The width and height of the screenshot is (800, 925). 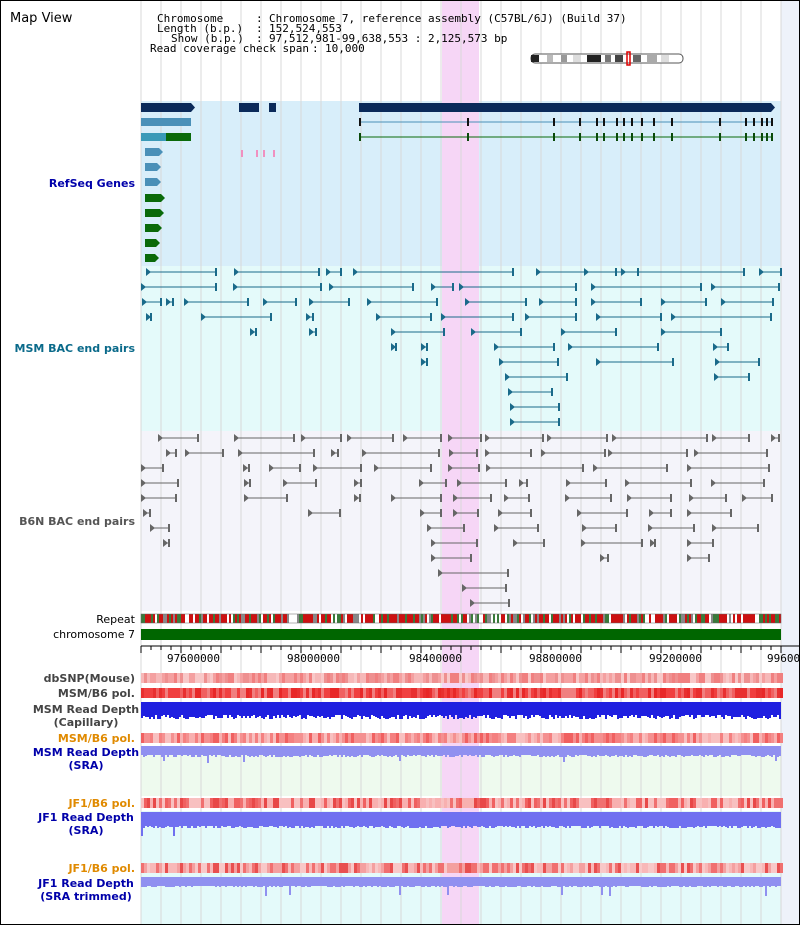 I want to click on msm-bac-track-label: MSM BAC end pairs, so click(x=74, y=348).